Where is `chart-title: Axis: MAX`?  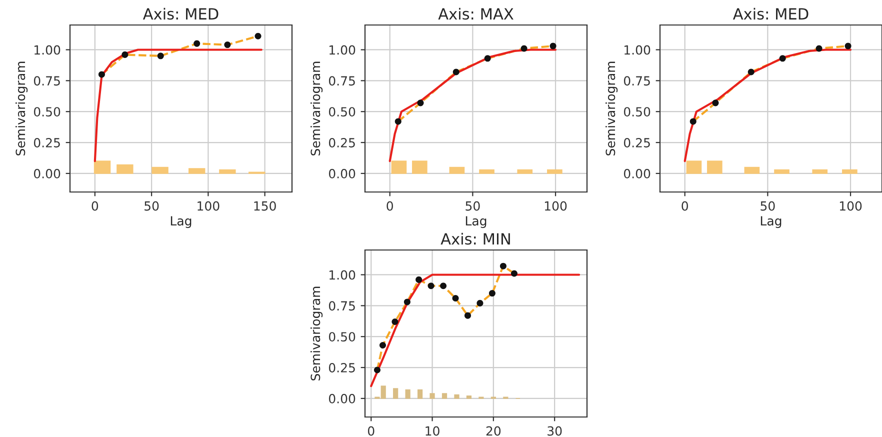 chart-title: Axis: MAX is located at coordinates (476, 14).